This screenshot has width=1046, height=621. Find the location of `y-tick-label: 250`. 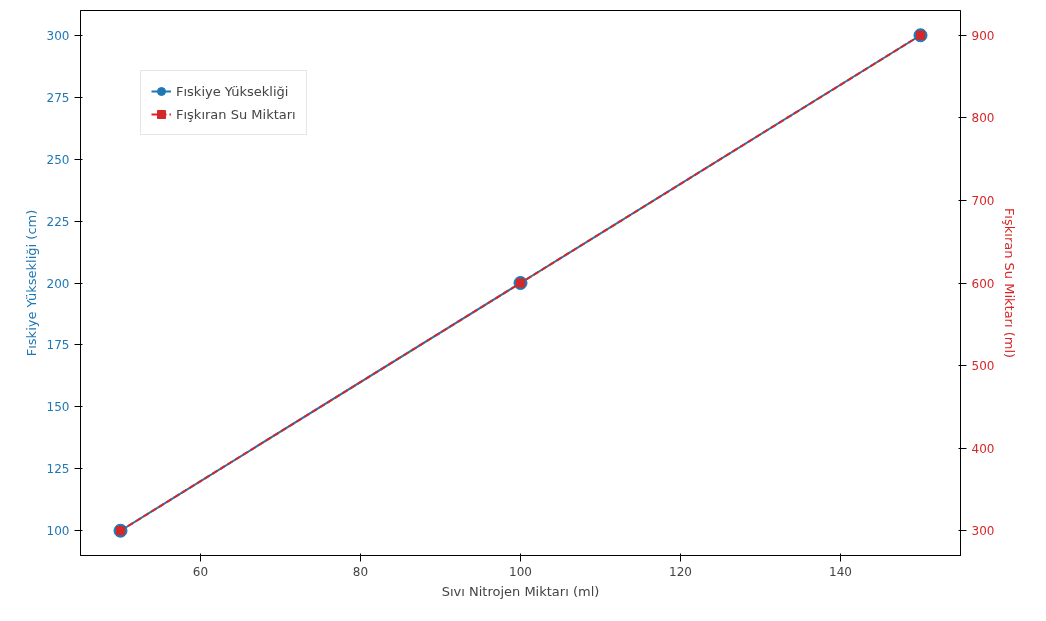

y-tick-label: 250 is located at coordinates (58, 159).